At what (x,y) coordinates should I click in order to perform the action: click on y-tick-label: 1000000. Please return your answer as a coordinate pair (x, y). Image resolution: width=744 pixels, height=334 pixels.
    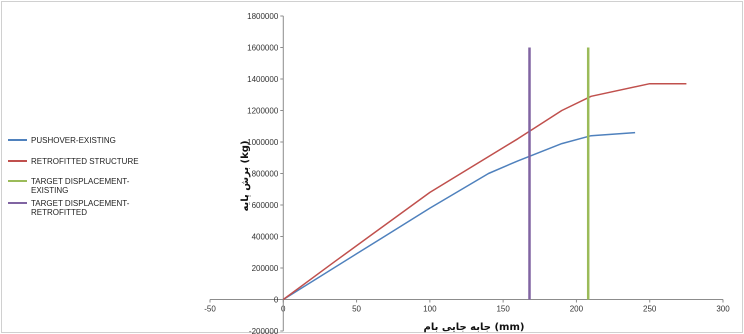
    Looking at the image, I should click on (263, 142).